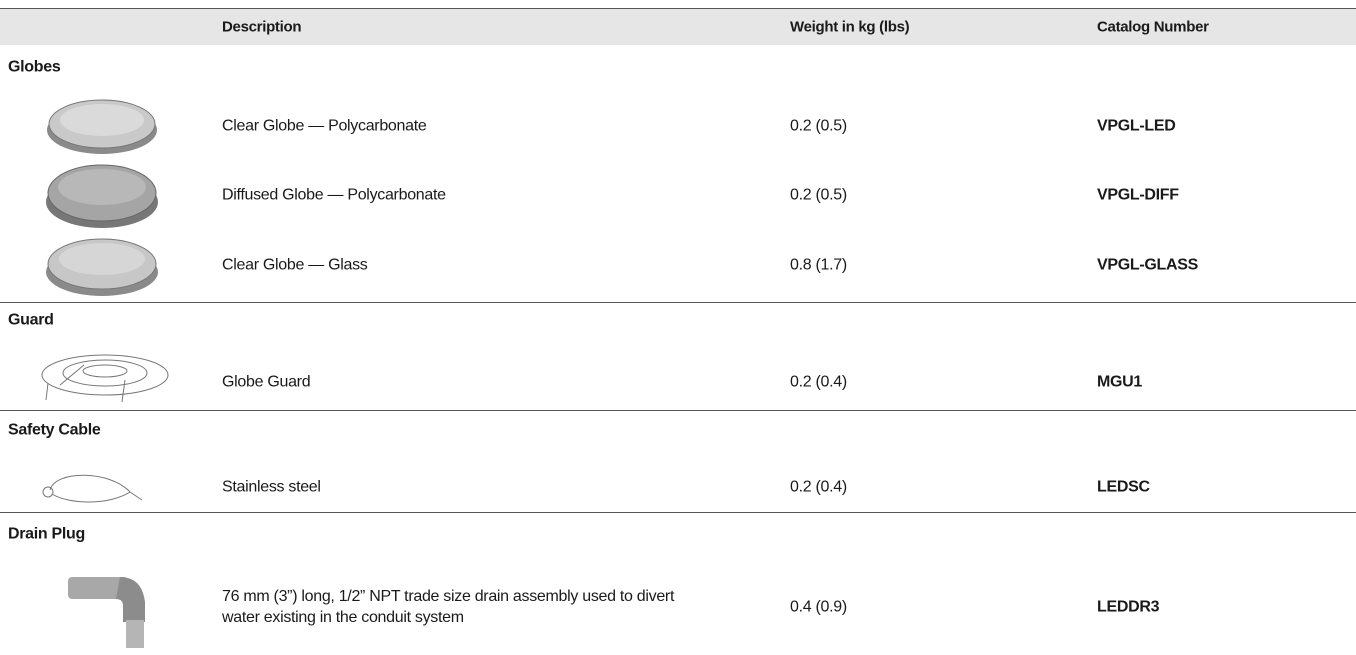 The image size is (1356, 655). Describe the element at coordinates (818, 607) in the screenshot. I see `item-weight: 0.4 (0.9)` at that location.